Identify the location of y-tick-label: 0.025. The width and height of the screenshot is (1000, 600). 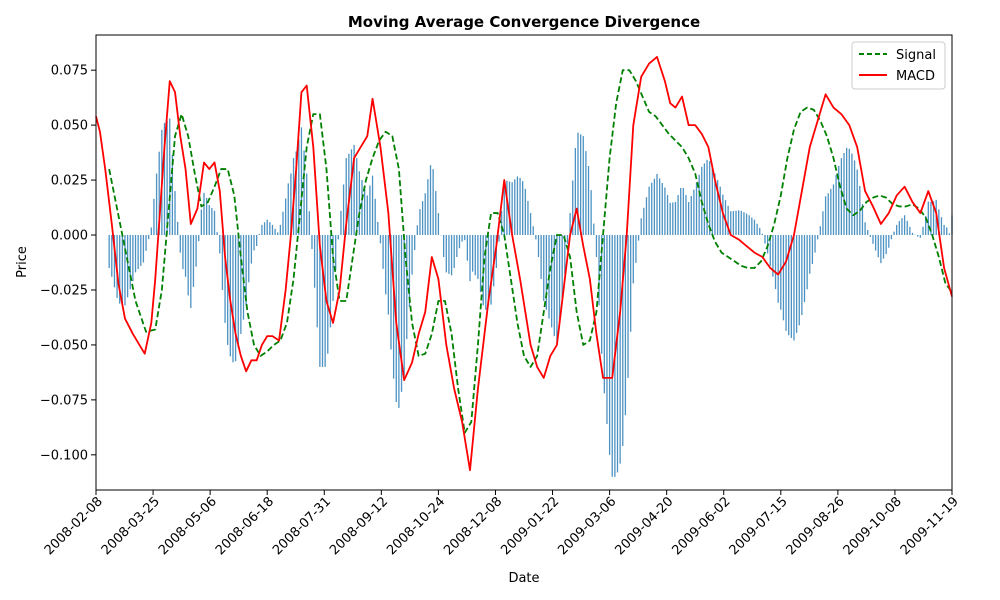
(69, 181).